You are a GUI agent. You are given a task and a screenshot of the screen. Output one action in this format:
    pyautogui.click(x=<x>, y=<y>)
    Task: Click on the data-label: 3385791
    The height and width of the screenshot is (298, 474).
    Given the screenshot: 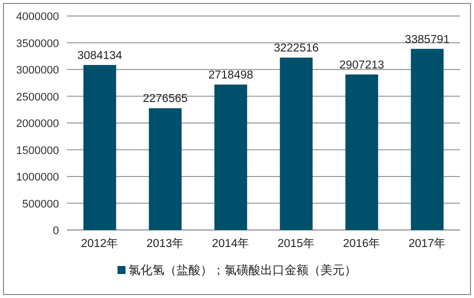 What is the action you would take?
    pyautogui.click(x=427, y=40)
    